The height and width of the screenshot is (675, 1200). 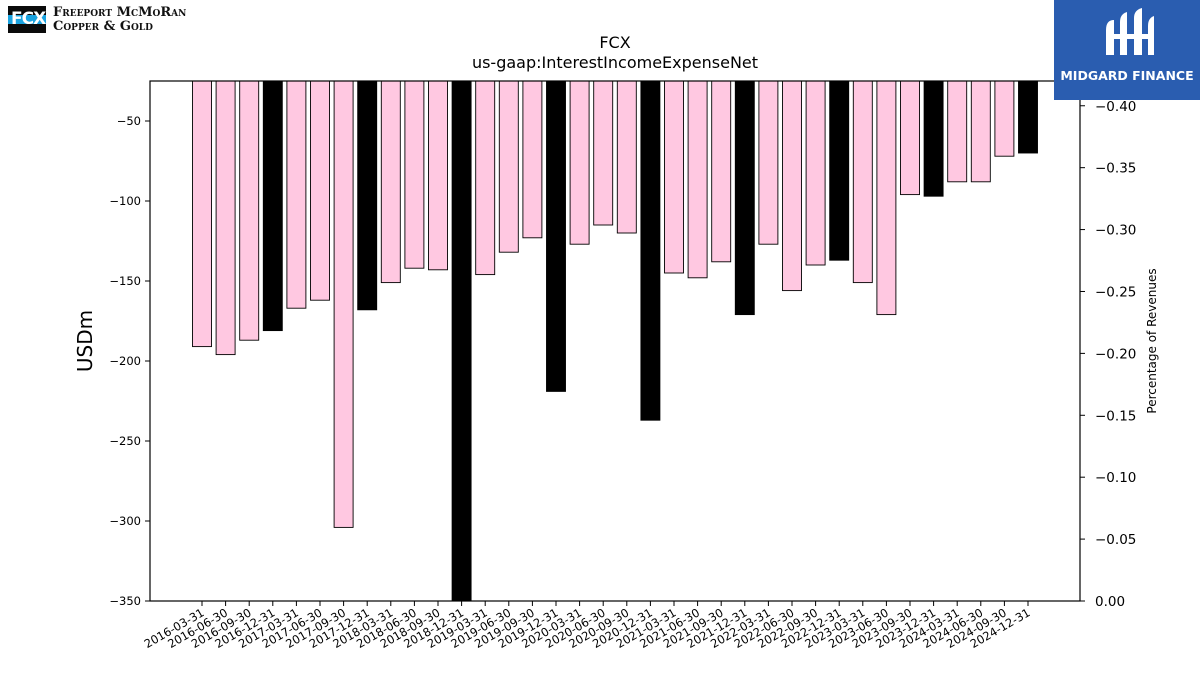 I want to click on y-axis-label: USDm, so click(x=85, y=341).